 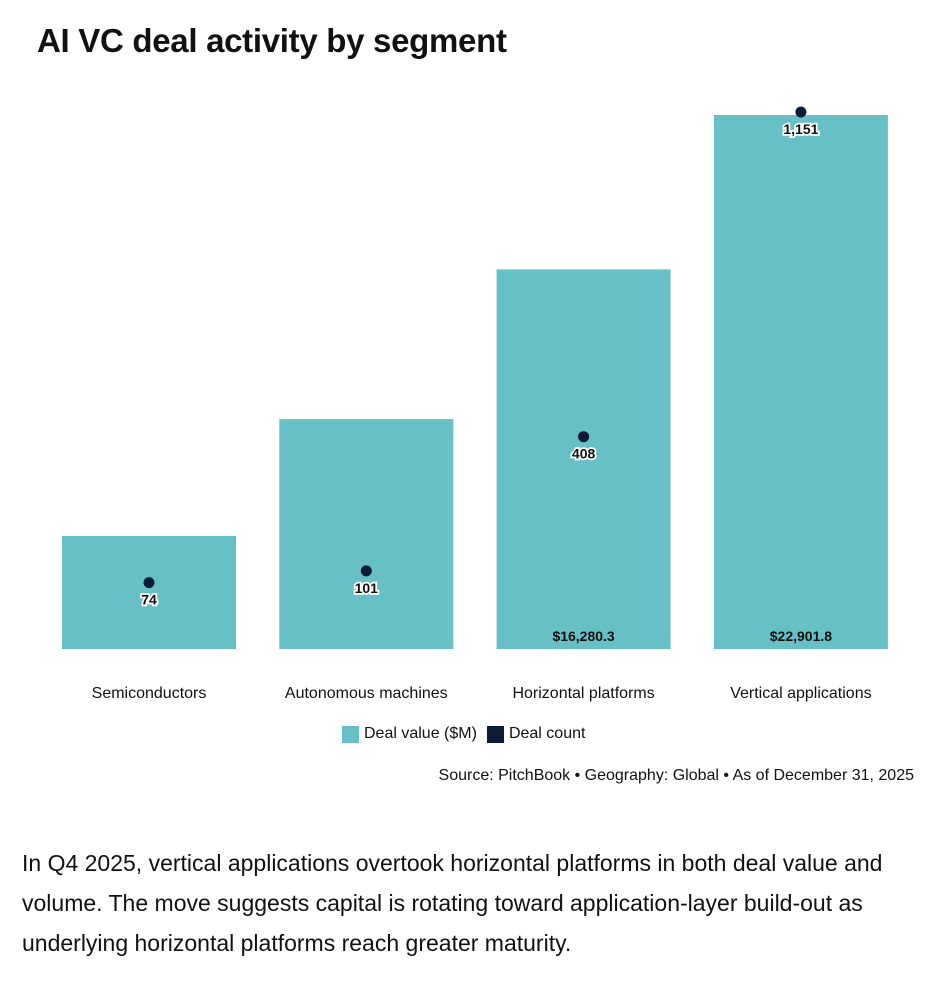 What do you see at coordinates (584, 454) in the screenshot?
I see `count-label-horizontal-platforms: 408` at bounding box center [584, 454].